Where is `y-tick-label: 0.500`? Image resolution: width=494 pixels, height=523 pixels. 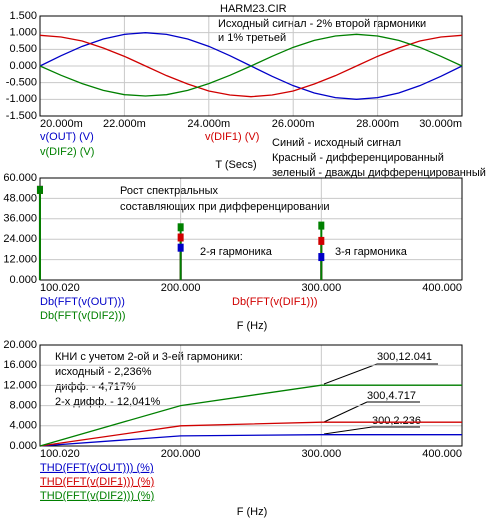
y-tick-label: 0.500 is located at coordinates (23, 49).